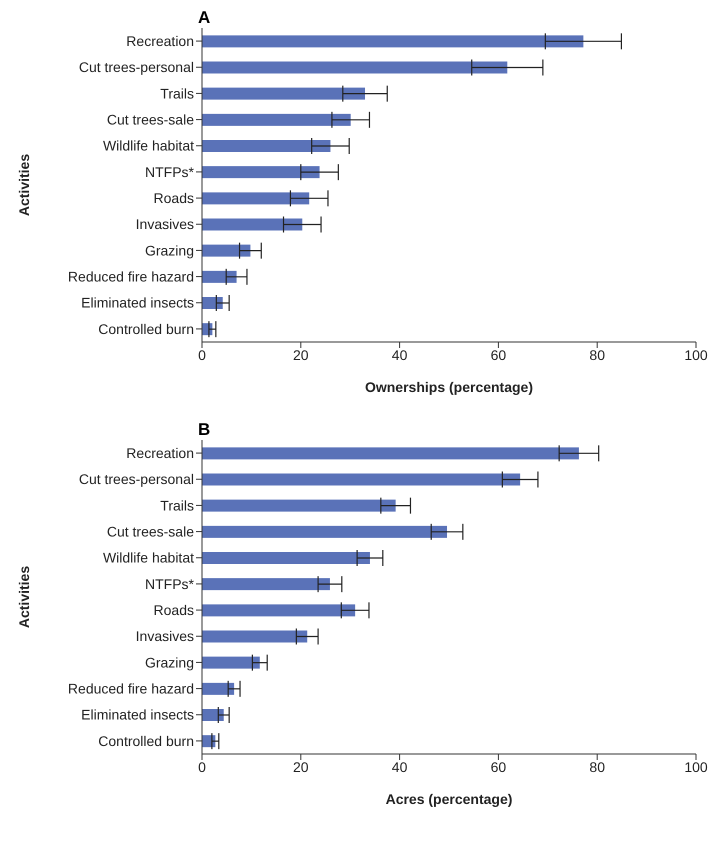 The width and height of the screenshot is (718, 841). Describe the element at coordinates (449, 387) in the screenshot. I see `x-axis-title: Ownerships (percentage)` at that location.